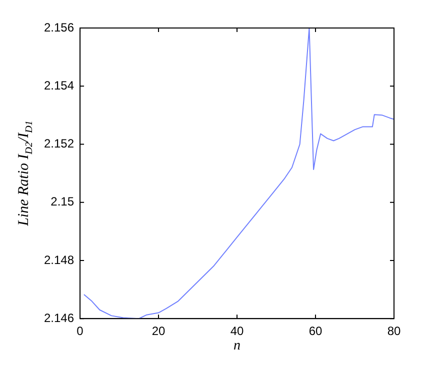  What do you see at coordinates (315, 331) in the screenshot?
I see `x-tick-label: 60` at bounding box center [315, 331].